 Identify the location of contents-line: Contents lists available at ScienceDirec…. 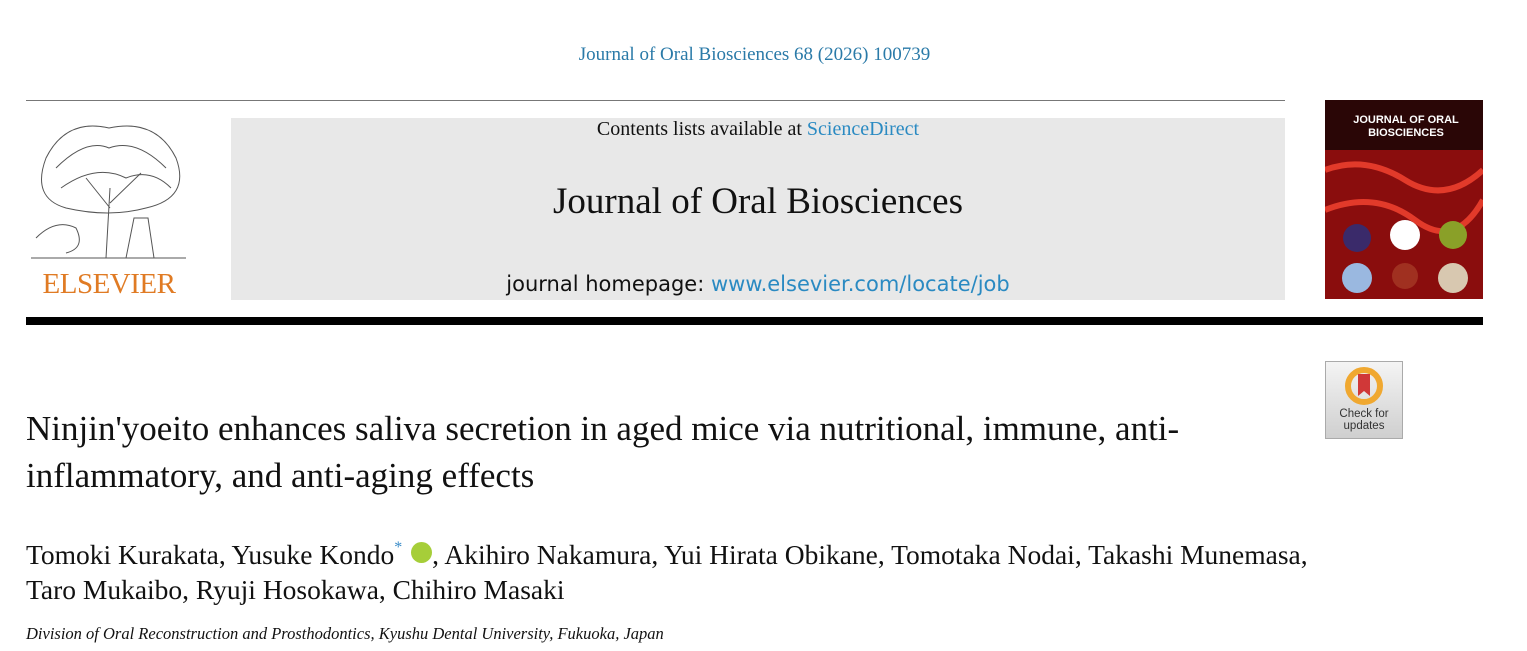
(758, 129).